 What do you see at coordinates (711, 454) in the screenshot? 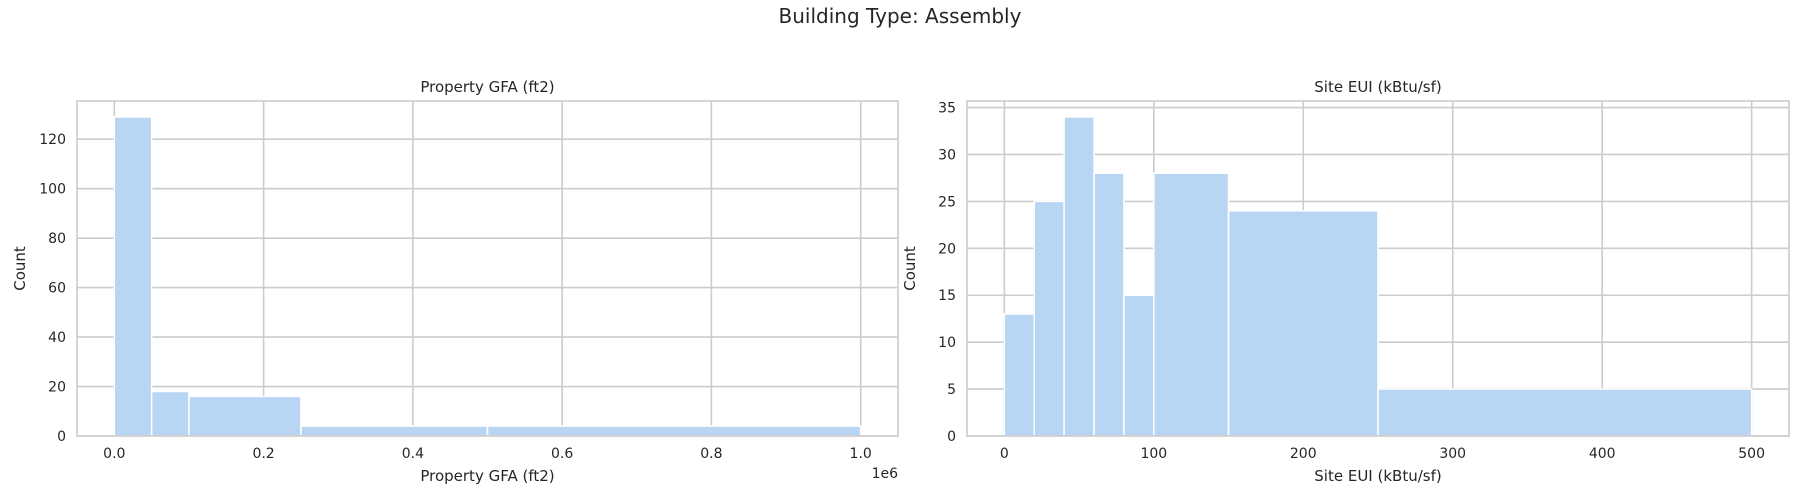
I see `chart1-x-tick-label-4: 0.8` at bounding box center [711, 454].